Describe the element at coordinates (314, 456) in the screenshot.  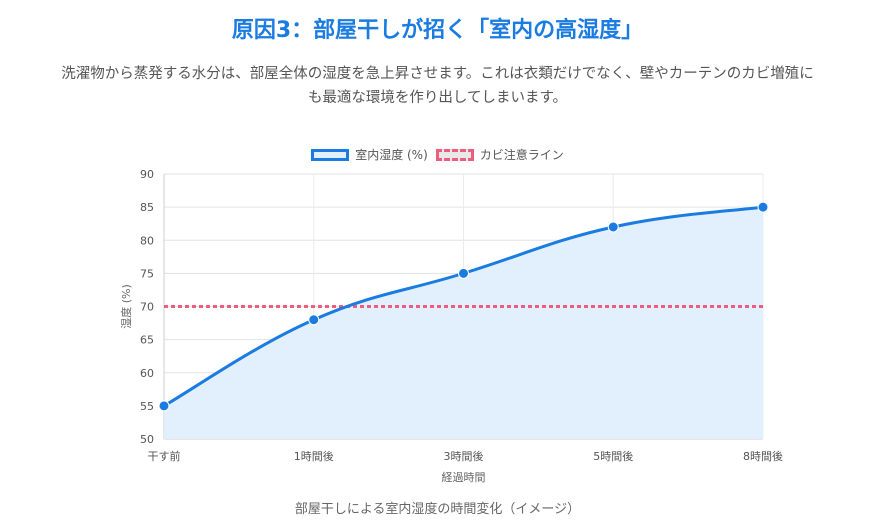
I see `x-tick-label: 1時間後` at that location.